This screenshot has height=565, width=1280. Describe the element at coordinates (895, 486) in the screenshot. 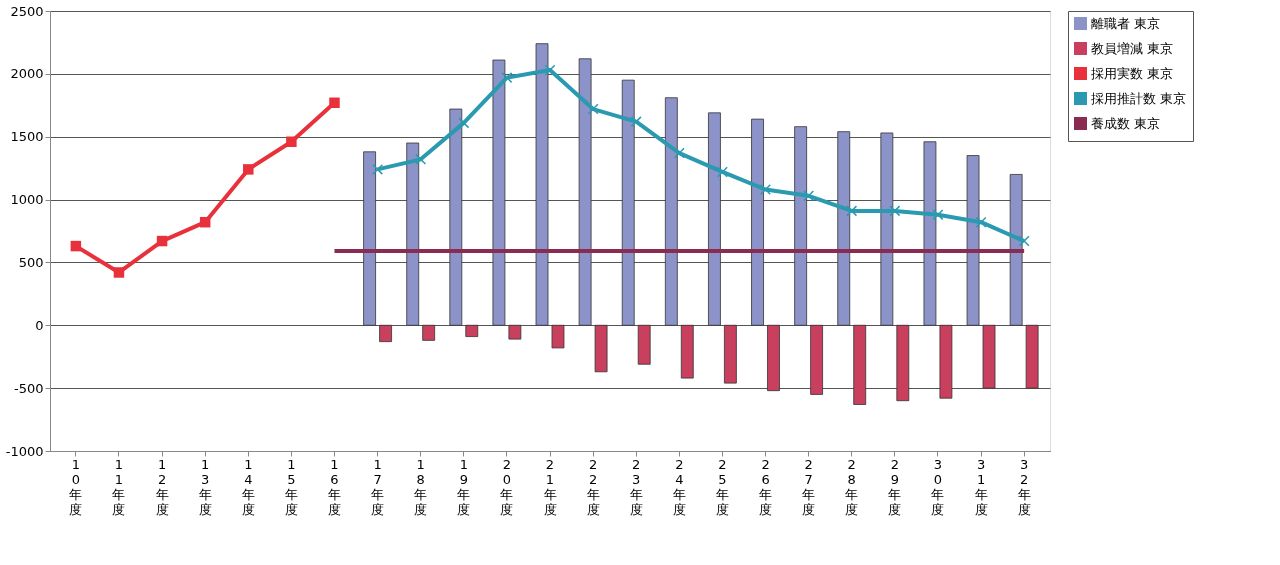

I see `x-tick-label: 29年度` at that location.